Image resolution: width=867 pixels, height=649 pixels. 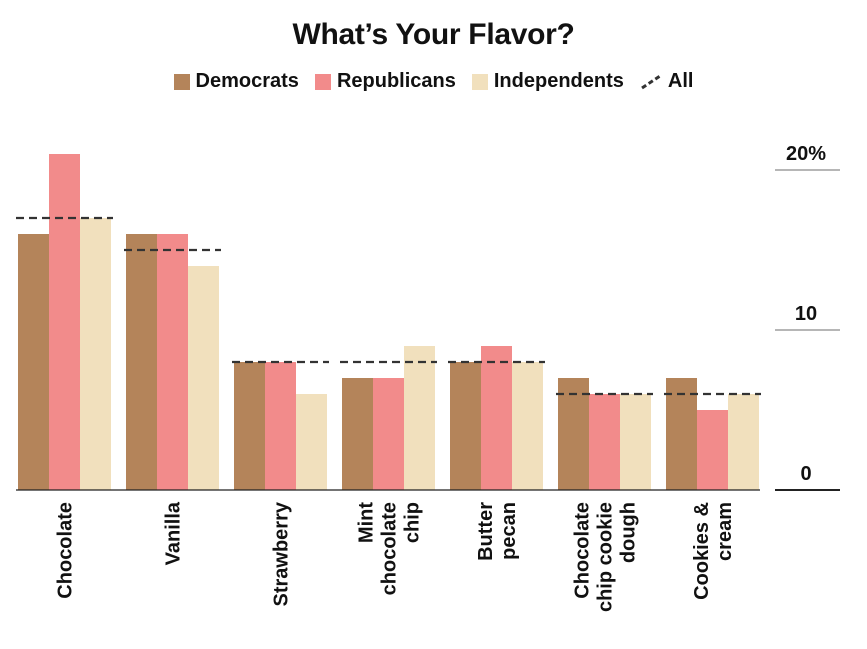 What do you see at coordinates (509, 531) in the screenshot?
I see `category-label-4-1: pecan` at bounding box center [509, 531].